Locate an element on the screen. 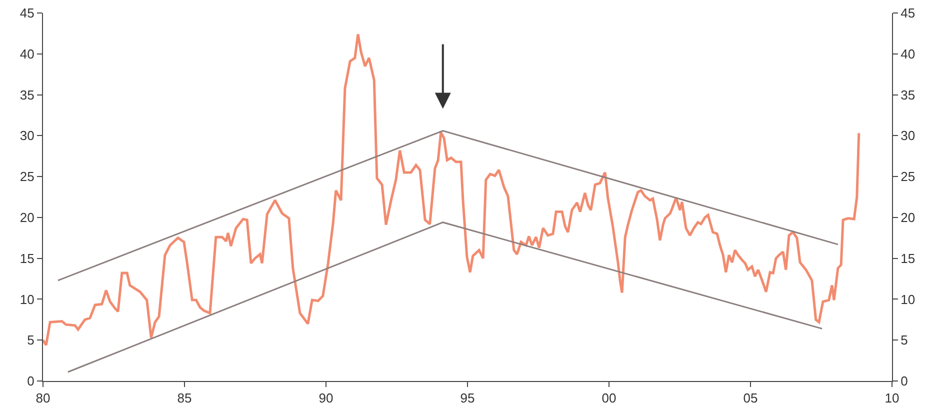 The height and width of the screenshot is (418, 938). y-tick-label: 15 is located at coordinates (27, 258).